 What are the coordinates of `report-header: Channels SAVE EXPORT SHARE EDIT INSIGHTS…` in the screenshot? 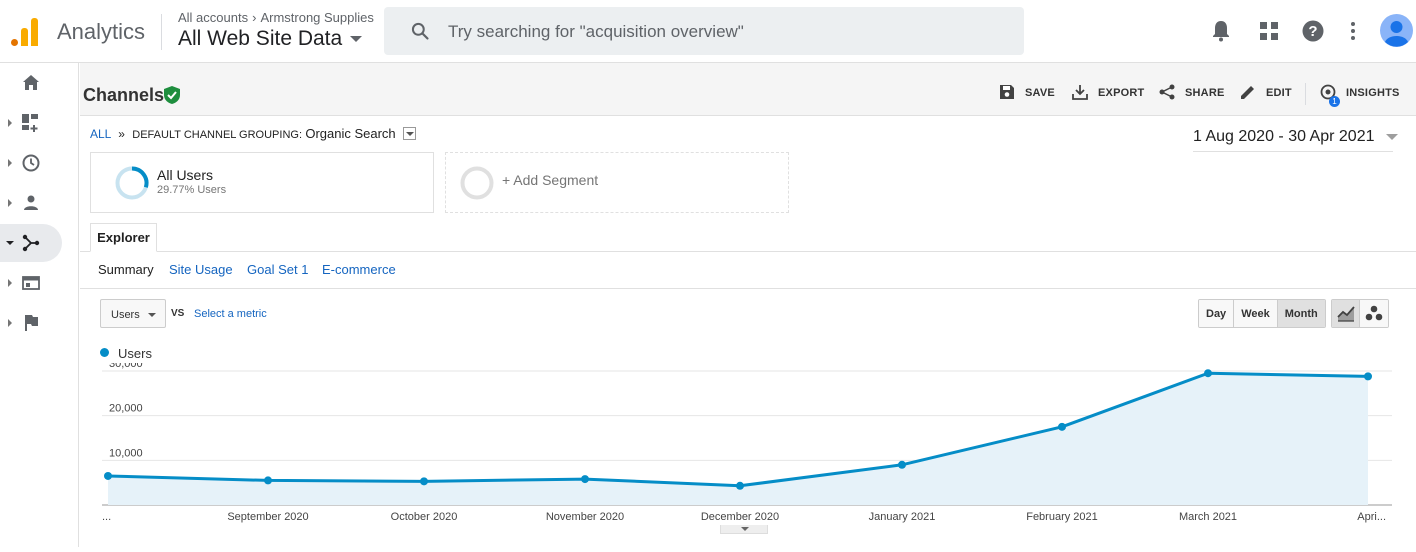 It's located at (748, 89).